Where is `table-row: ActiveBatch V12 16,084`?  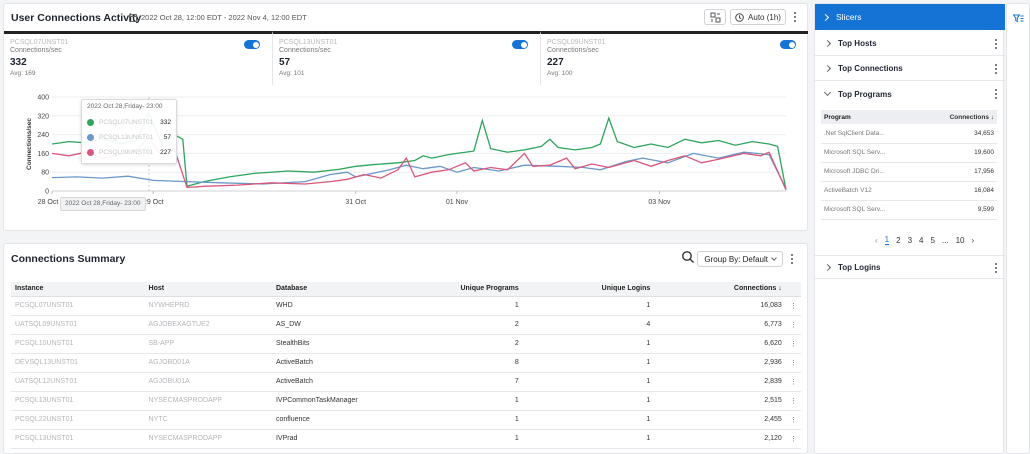
table-row: ActiveBatch V12 16,084 is located at coordinates (909, 191).